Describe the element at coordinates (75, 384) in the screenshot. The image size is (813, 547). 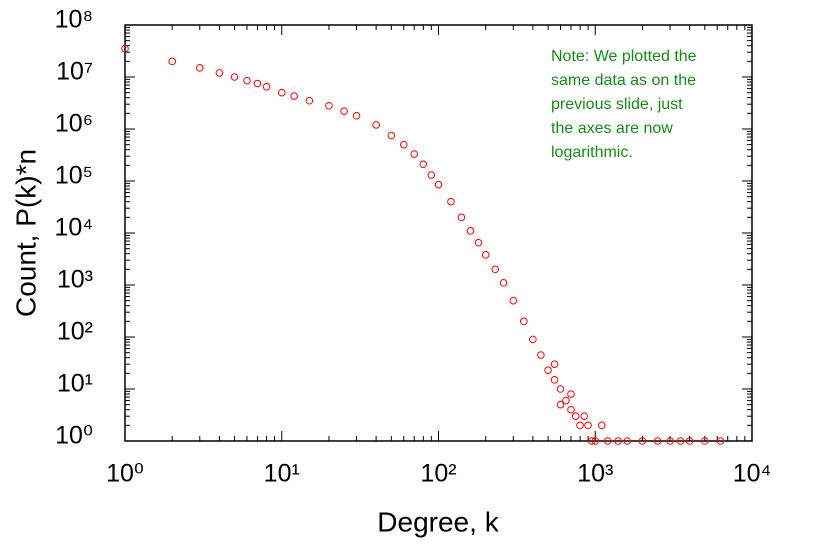
I see `y-tick-label: 10¹` at that location.